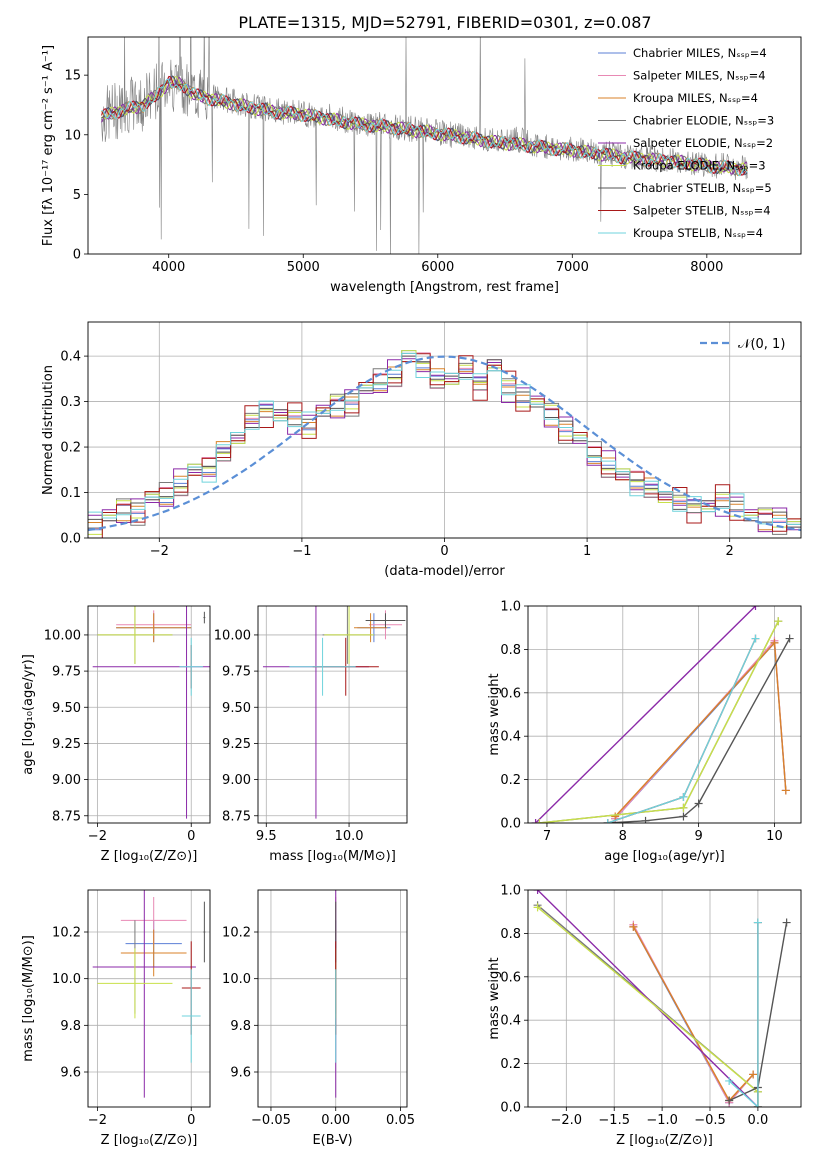 The width and height of the screenshot is (819, 1170). I want to click on legend-label: Salpeter MILES, Nₛₛₚ=4, so click(699, 76).